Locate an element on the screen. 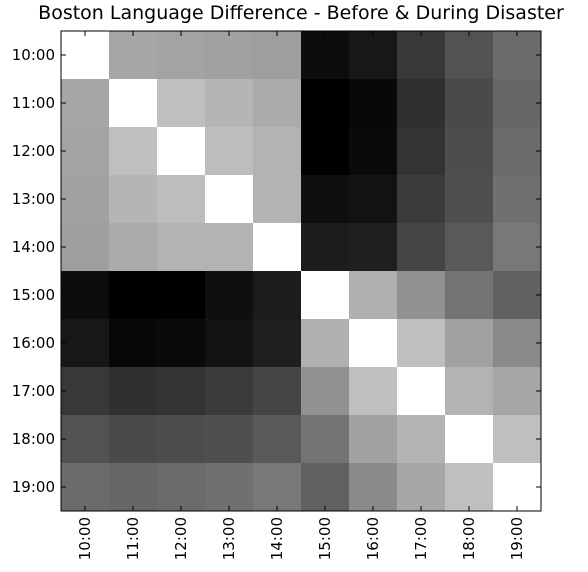 The width and height of the screenshot is (588, 572). x-tick-label: 17:00 is located at coordinates (421, 538).